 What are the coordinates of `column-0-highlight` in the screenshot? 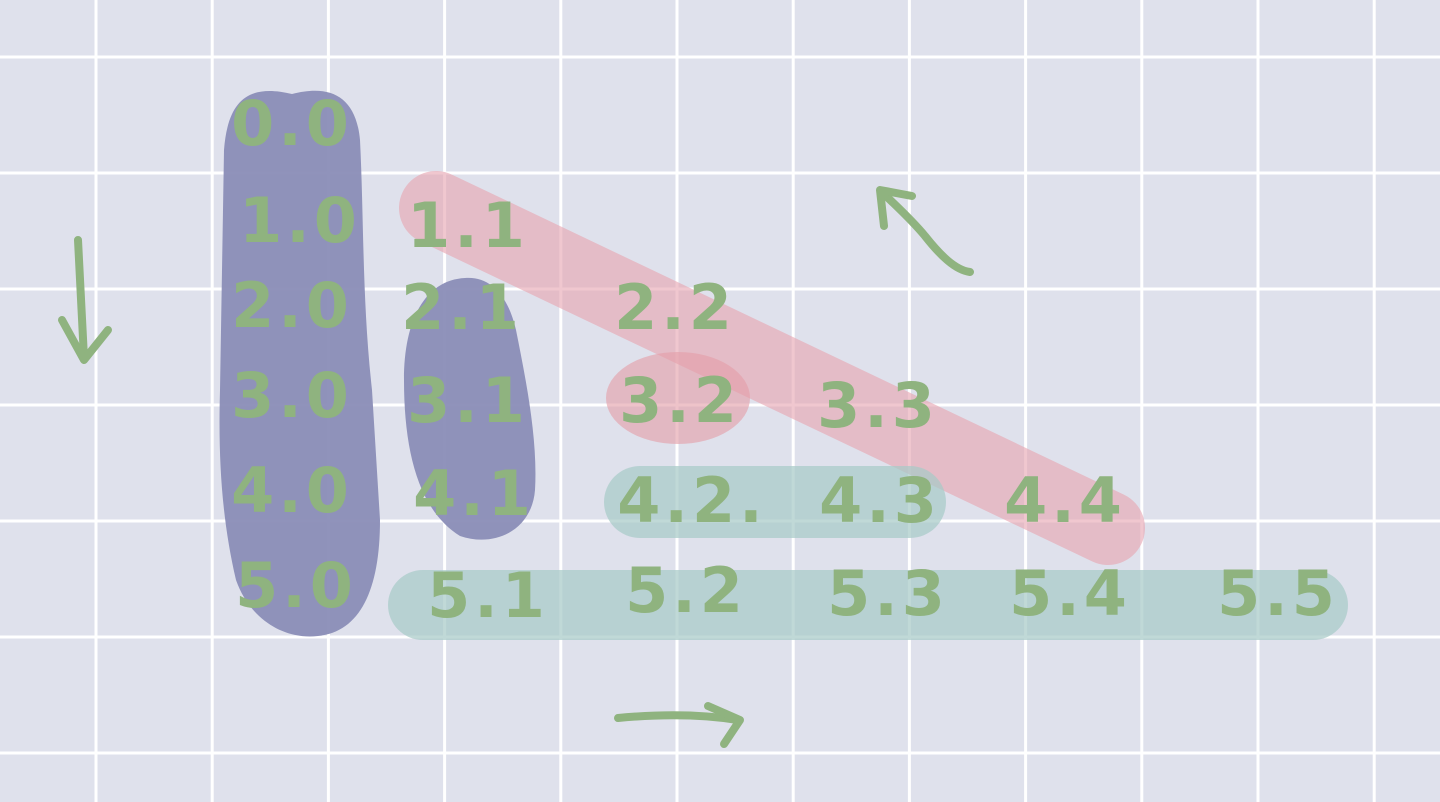 It's located at (299, 363).